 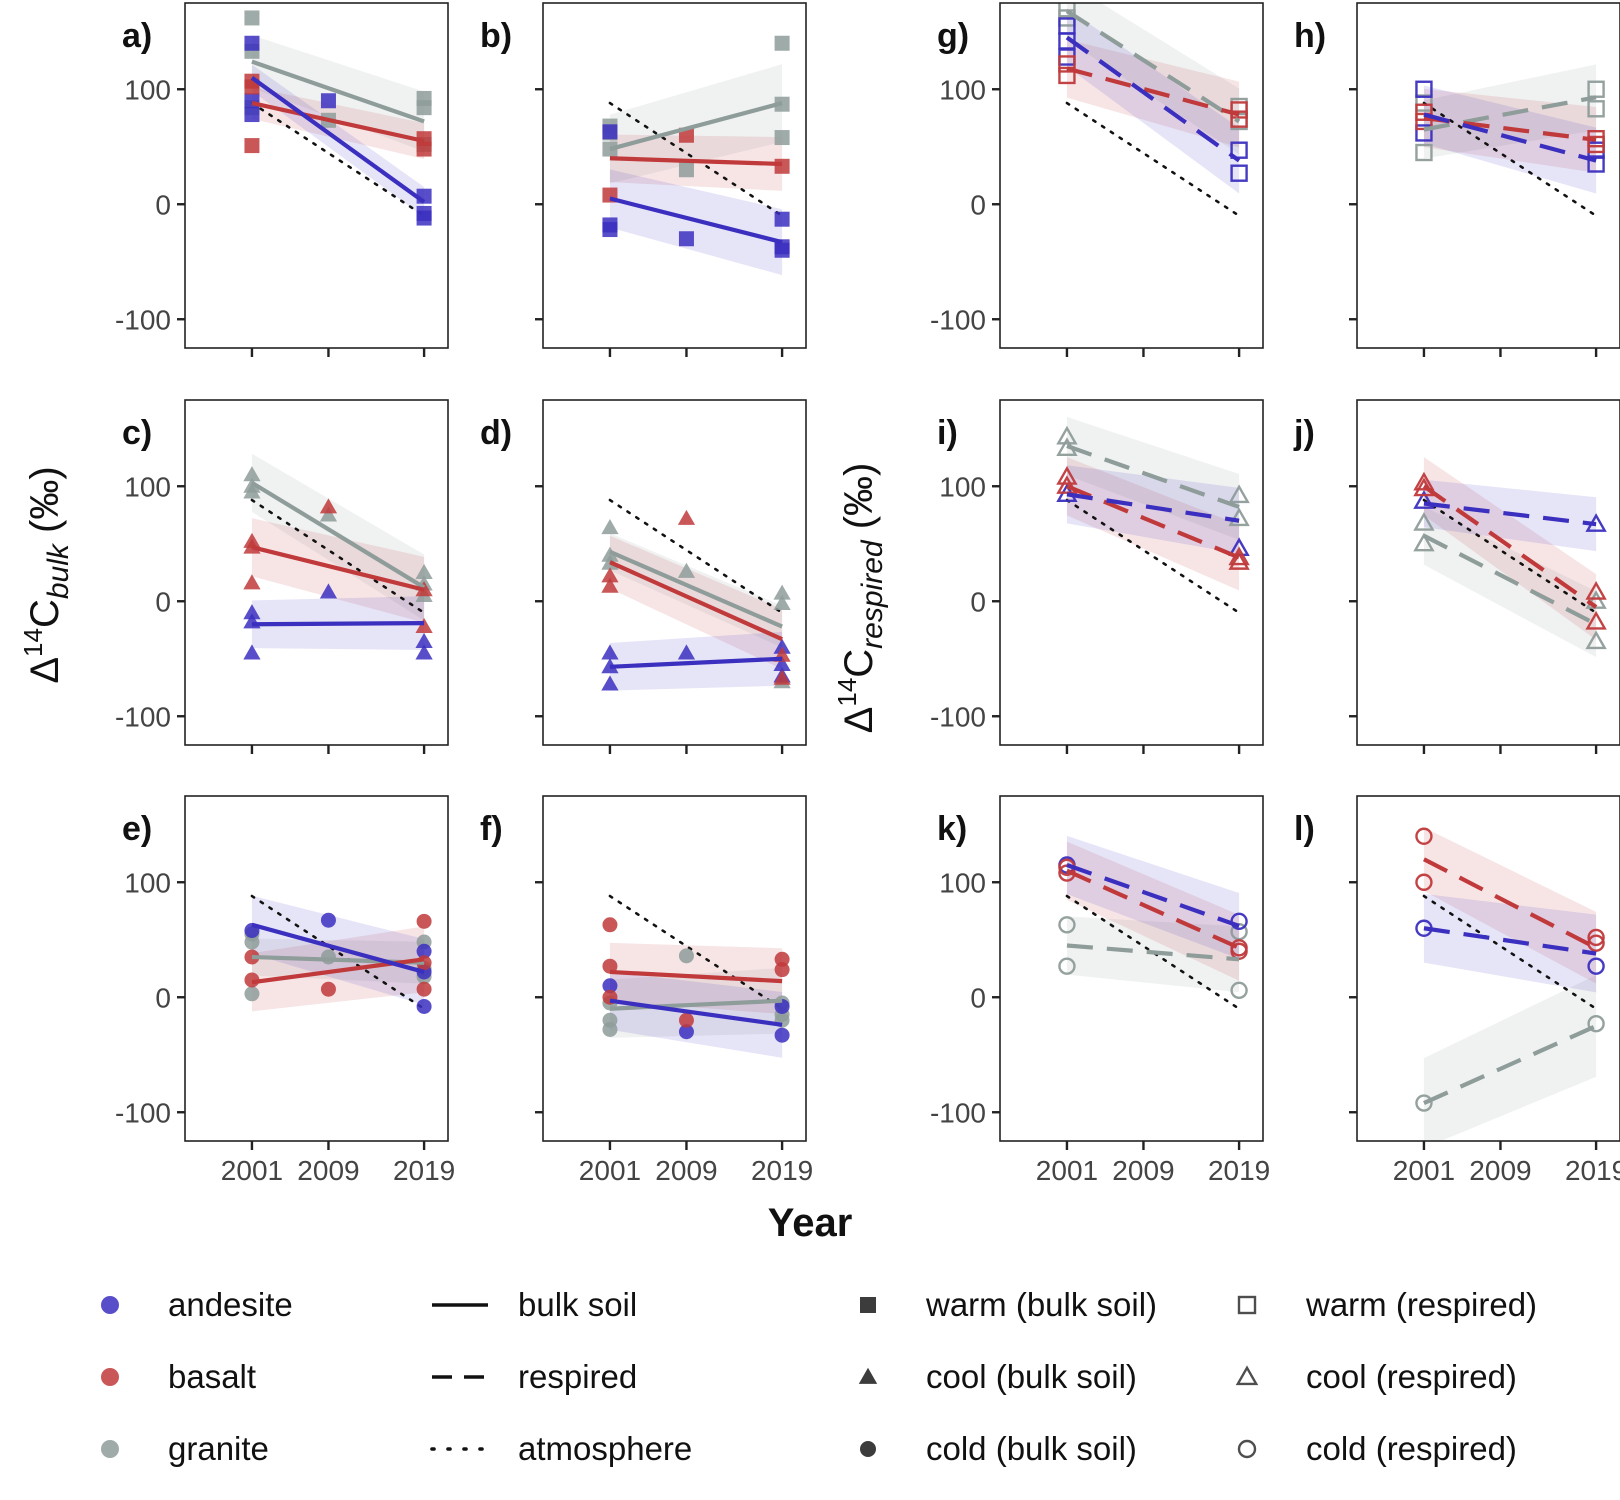 What do you see at coordinates (1304, 433) in the screenshot?
I see `panel-label: j)` at bounding box center [1304, 433].